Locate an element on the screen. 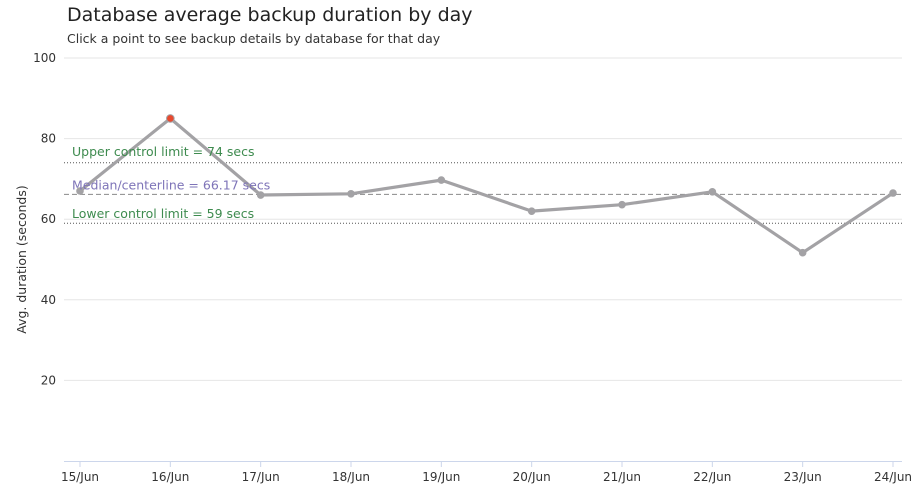 The width and height of the screenshot is (924, 496). x-tick-label: 19/Jun is located at coordinates (441, 477).